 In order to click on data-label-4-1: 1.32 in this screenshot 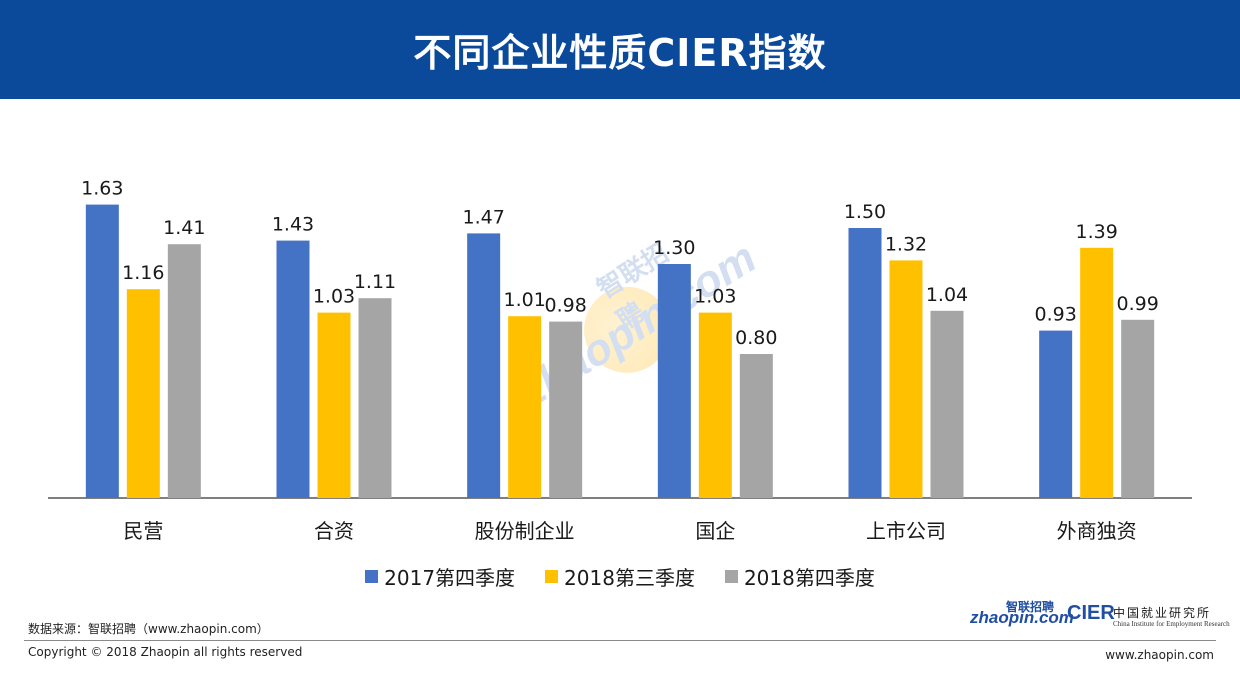, I will do `click(906, 244)`.